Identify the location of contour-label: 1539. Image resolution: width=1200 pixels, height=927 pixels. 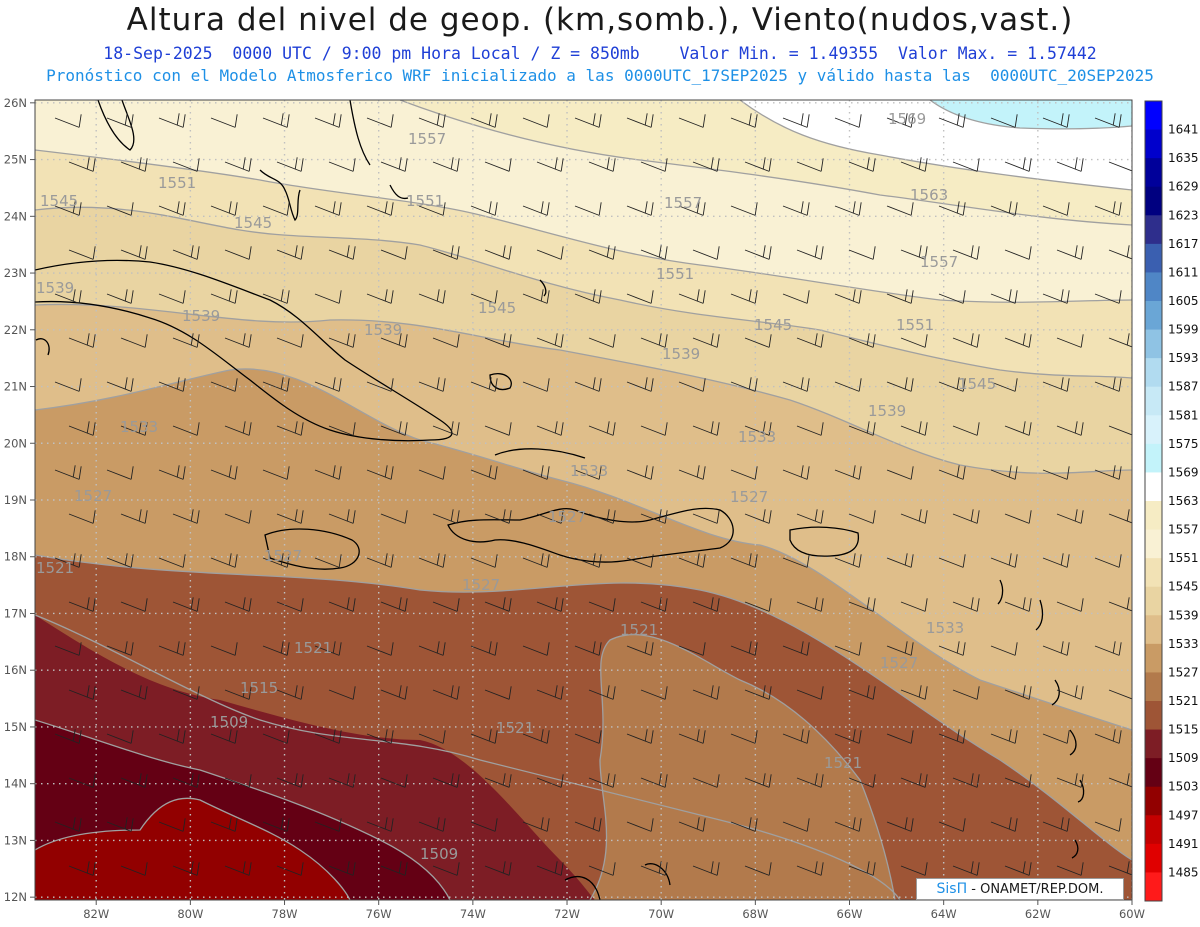
(383, 330).